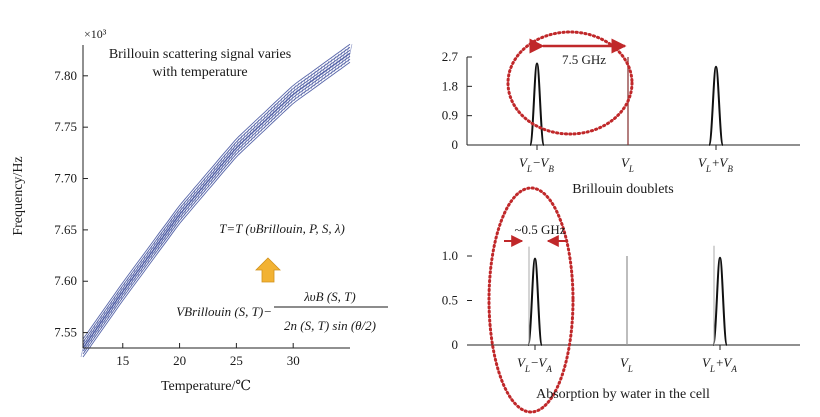  I want to click on peak-y-tick-label: 2.7, so click(450, 56).